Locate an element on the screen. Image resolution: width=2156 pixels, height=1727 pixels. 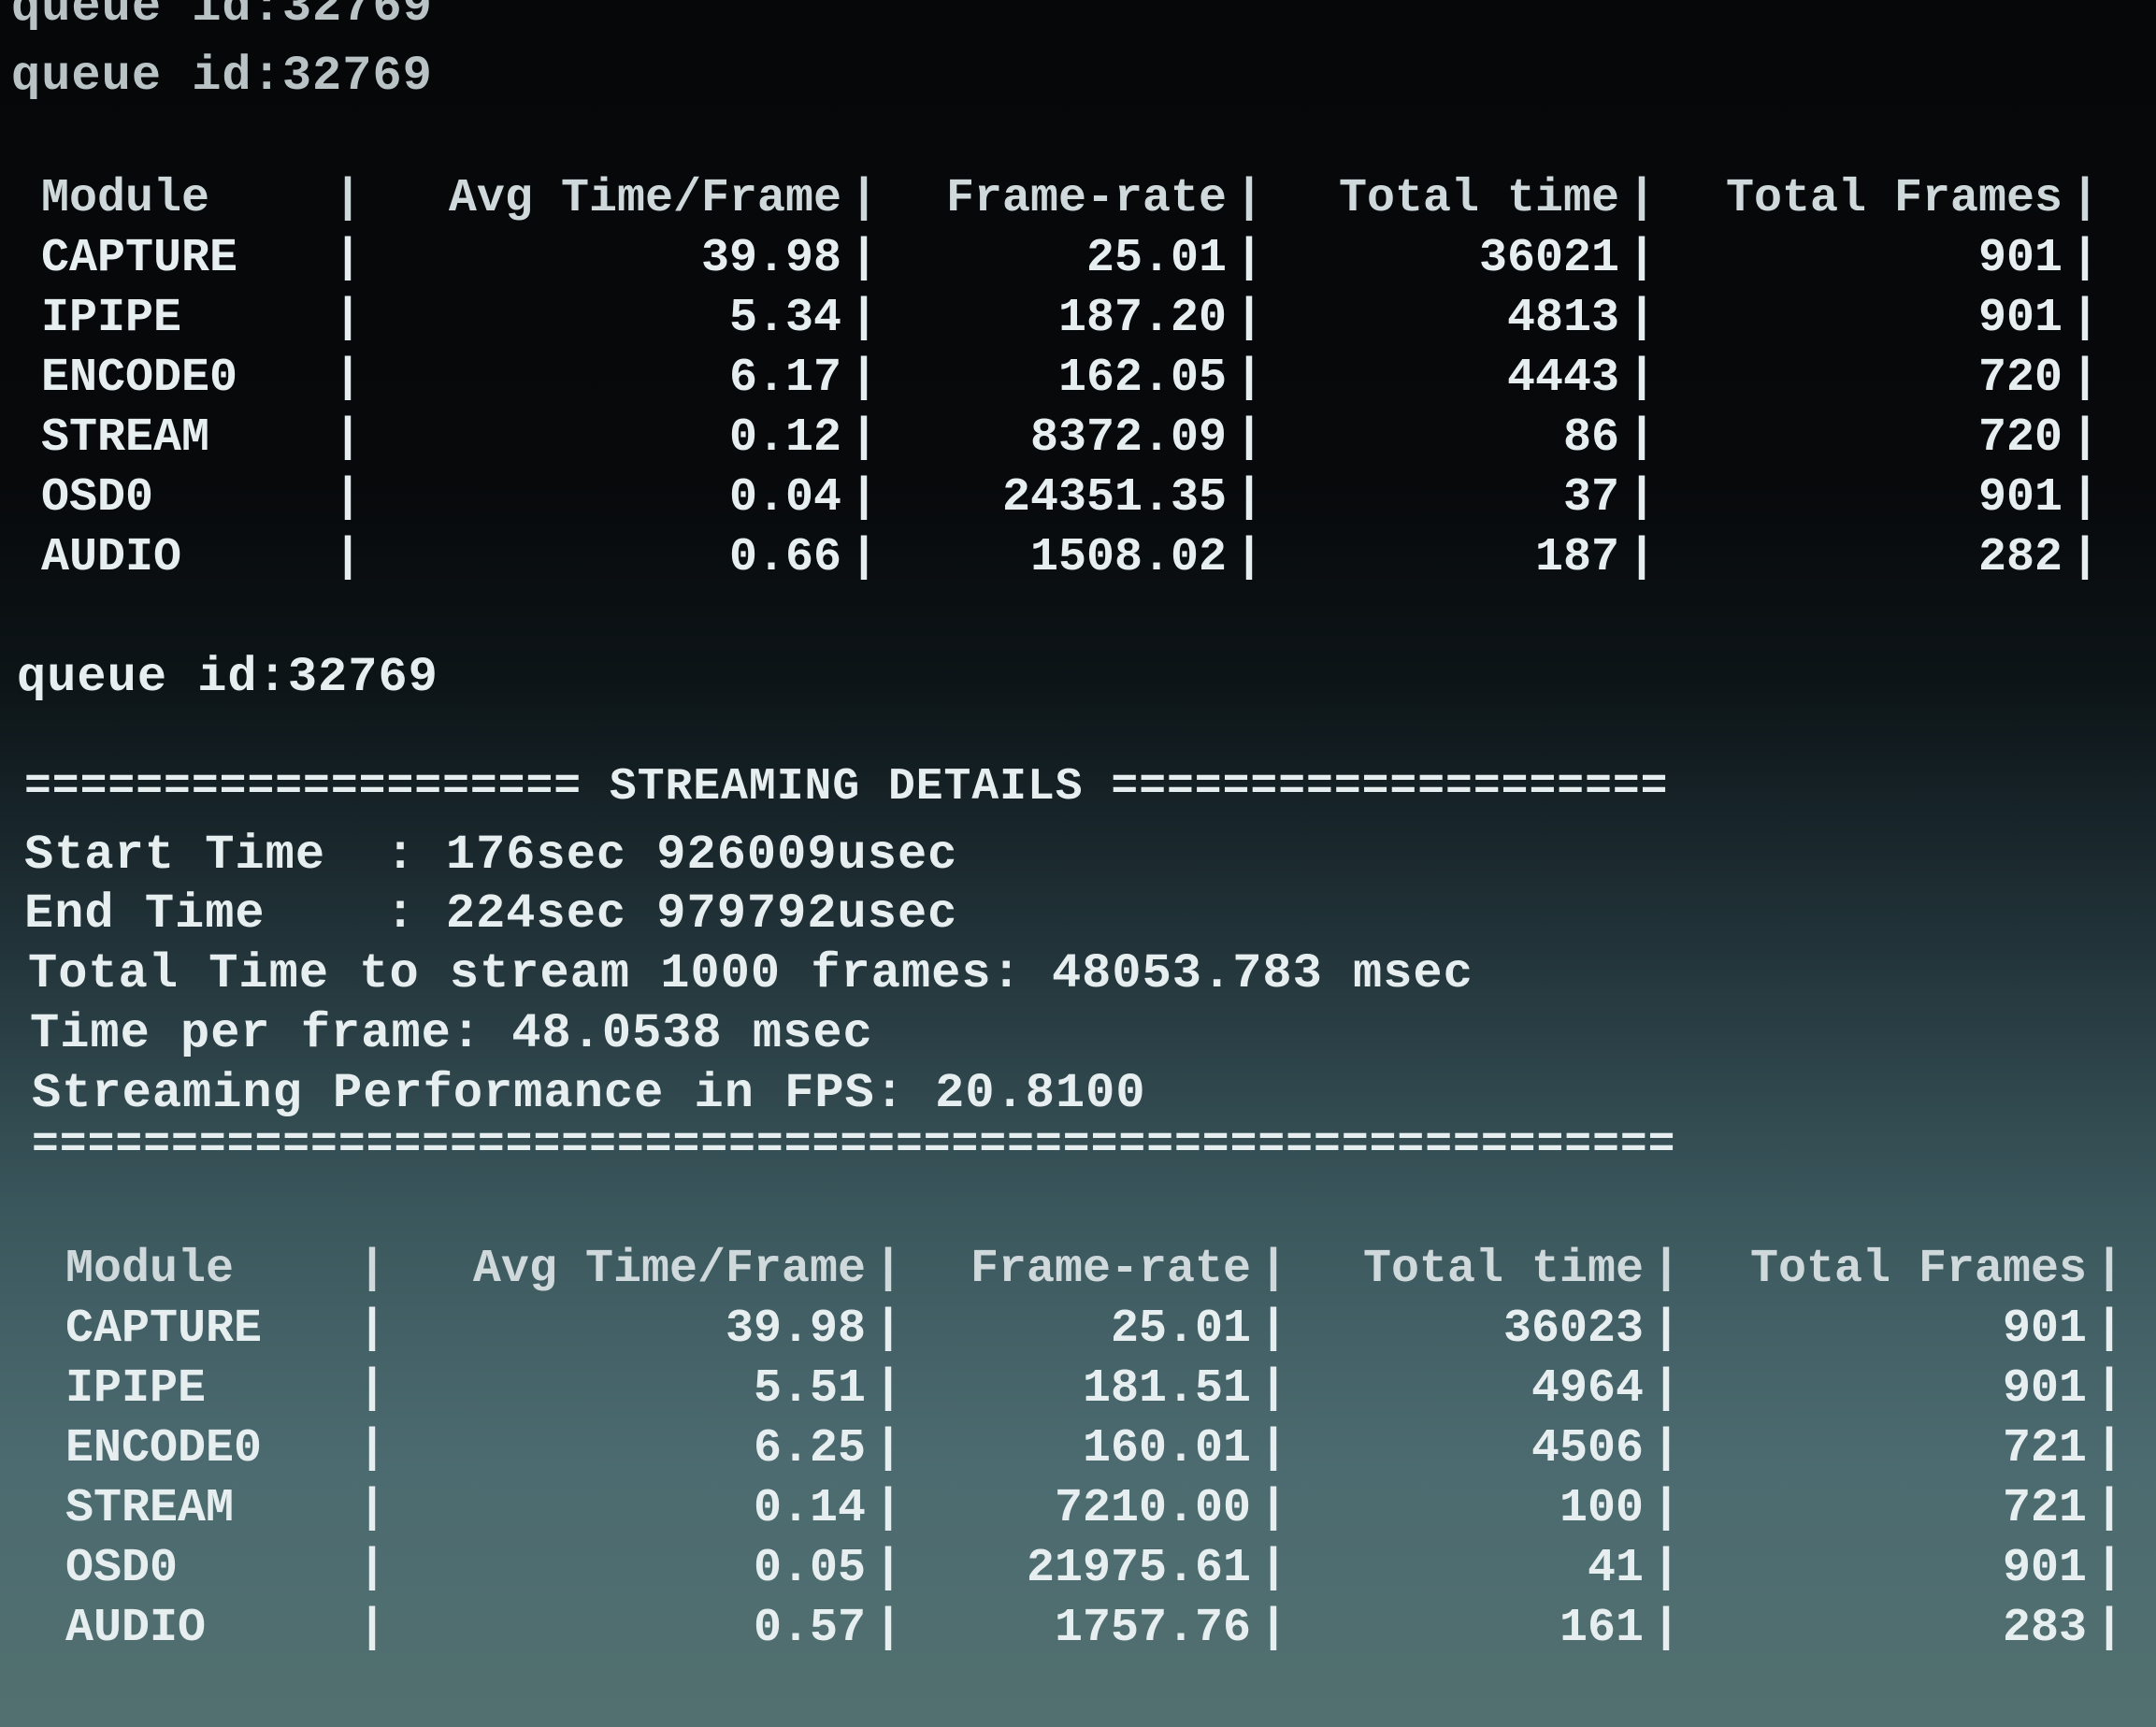
table-row: OSD0 | 0.04 | 24351.35 | 37 | 901 | is located at coordinates (1071, 498).